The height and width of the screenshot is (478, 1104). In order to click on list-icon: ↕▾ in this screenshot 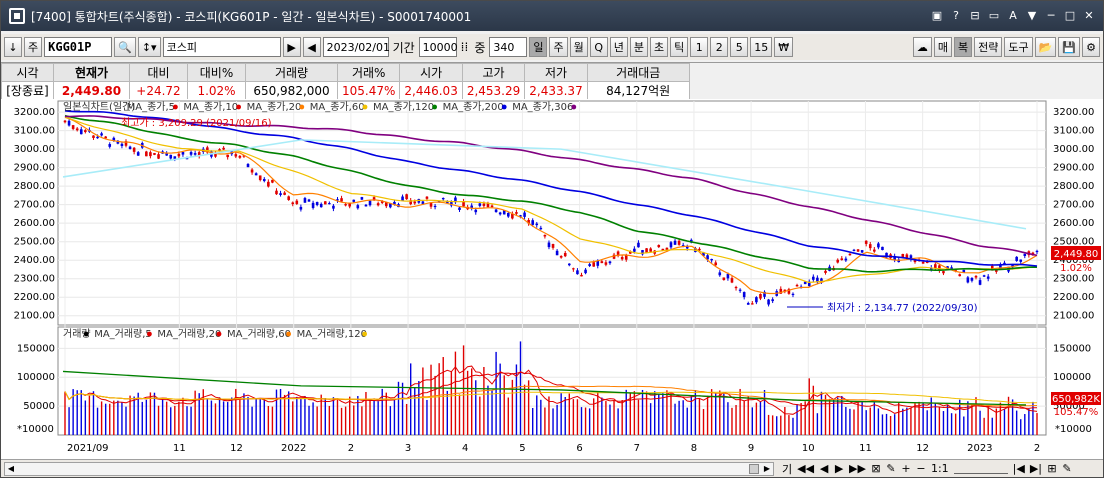, I will do `click(149, 47)`.